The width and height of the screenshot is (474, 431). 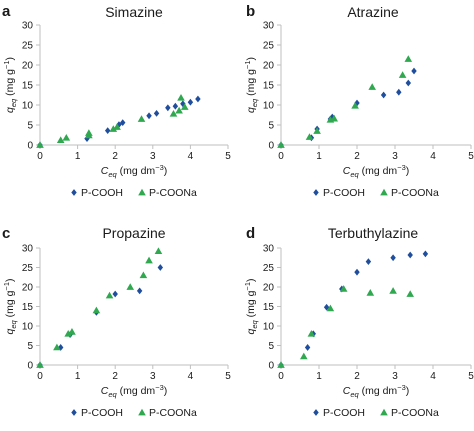 I want to click on panel-title: Terbuthylazine, so click(x=373, y=233).